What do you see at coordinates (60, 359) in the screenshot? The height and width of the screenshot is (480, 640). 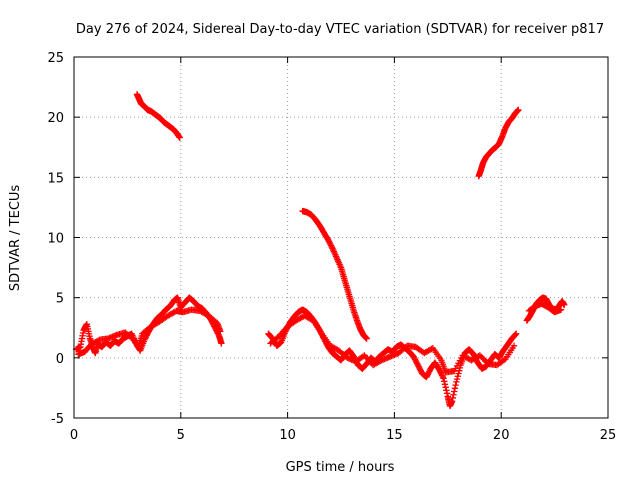 I see `y-tick-label: 0` at bounding box center [60, 359].